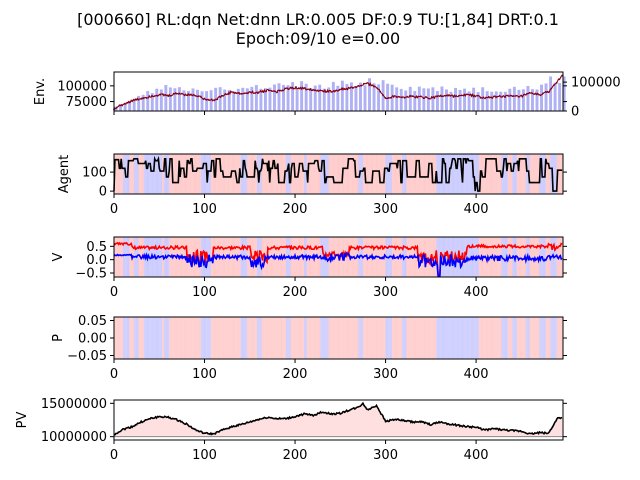  I want to click on policy-ytick-label: 0.05, so click(92, 321).